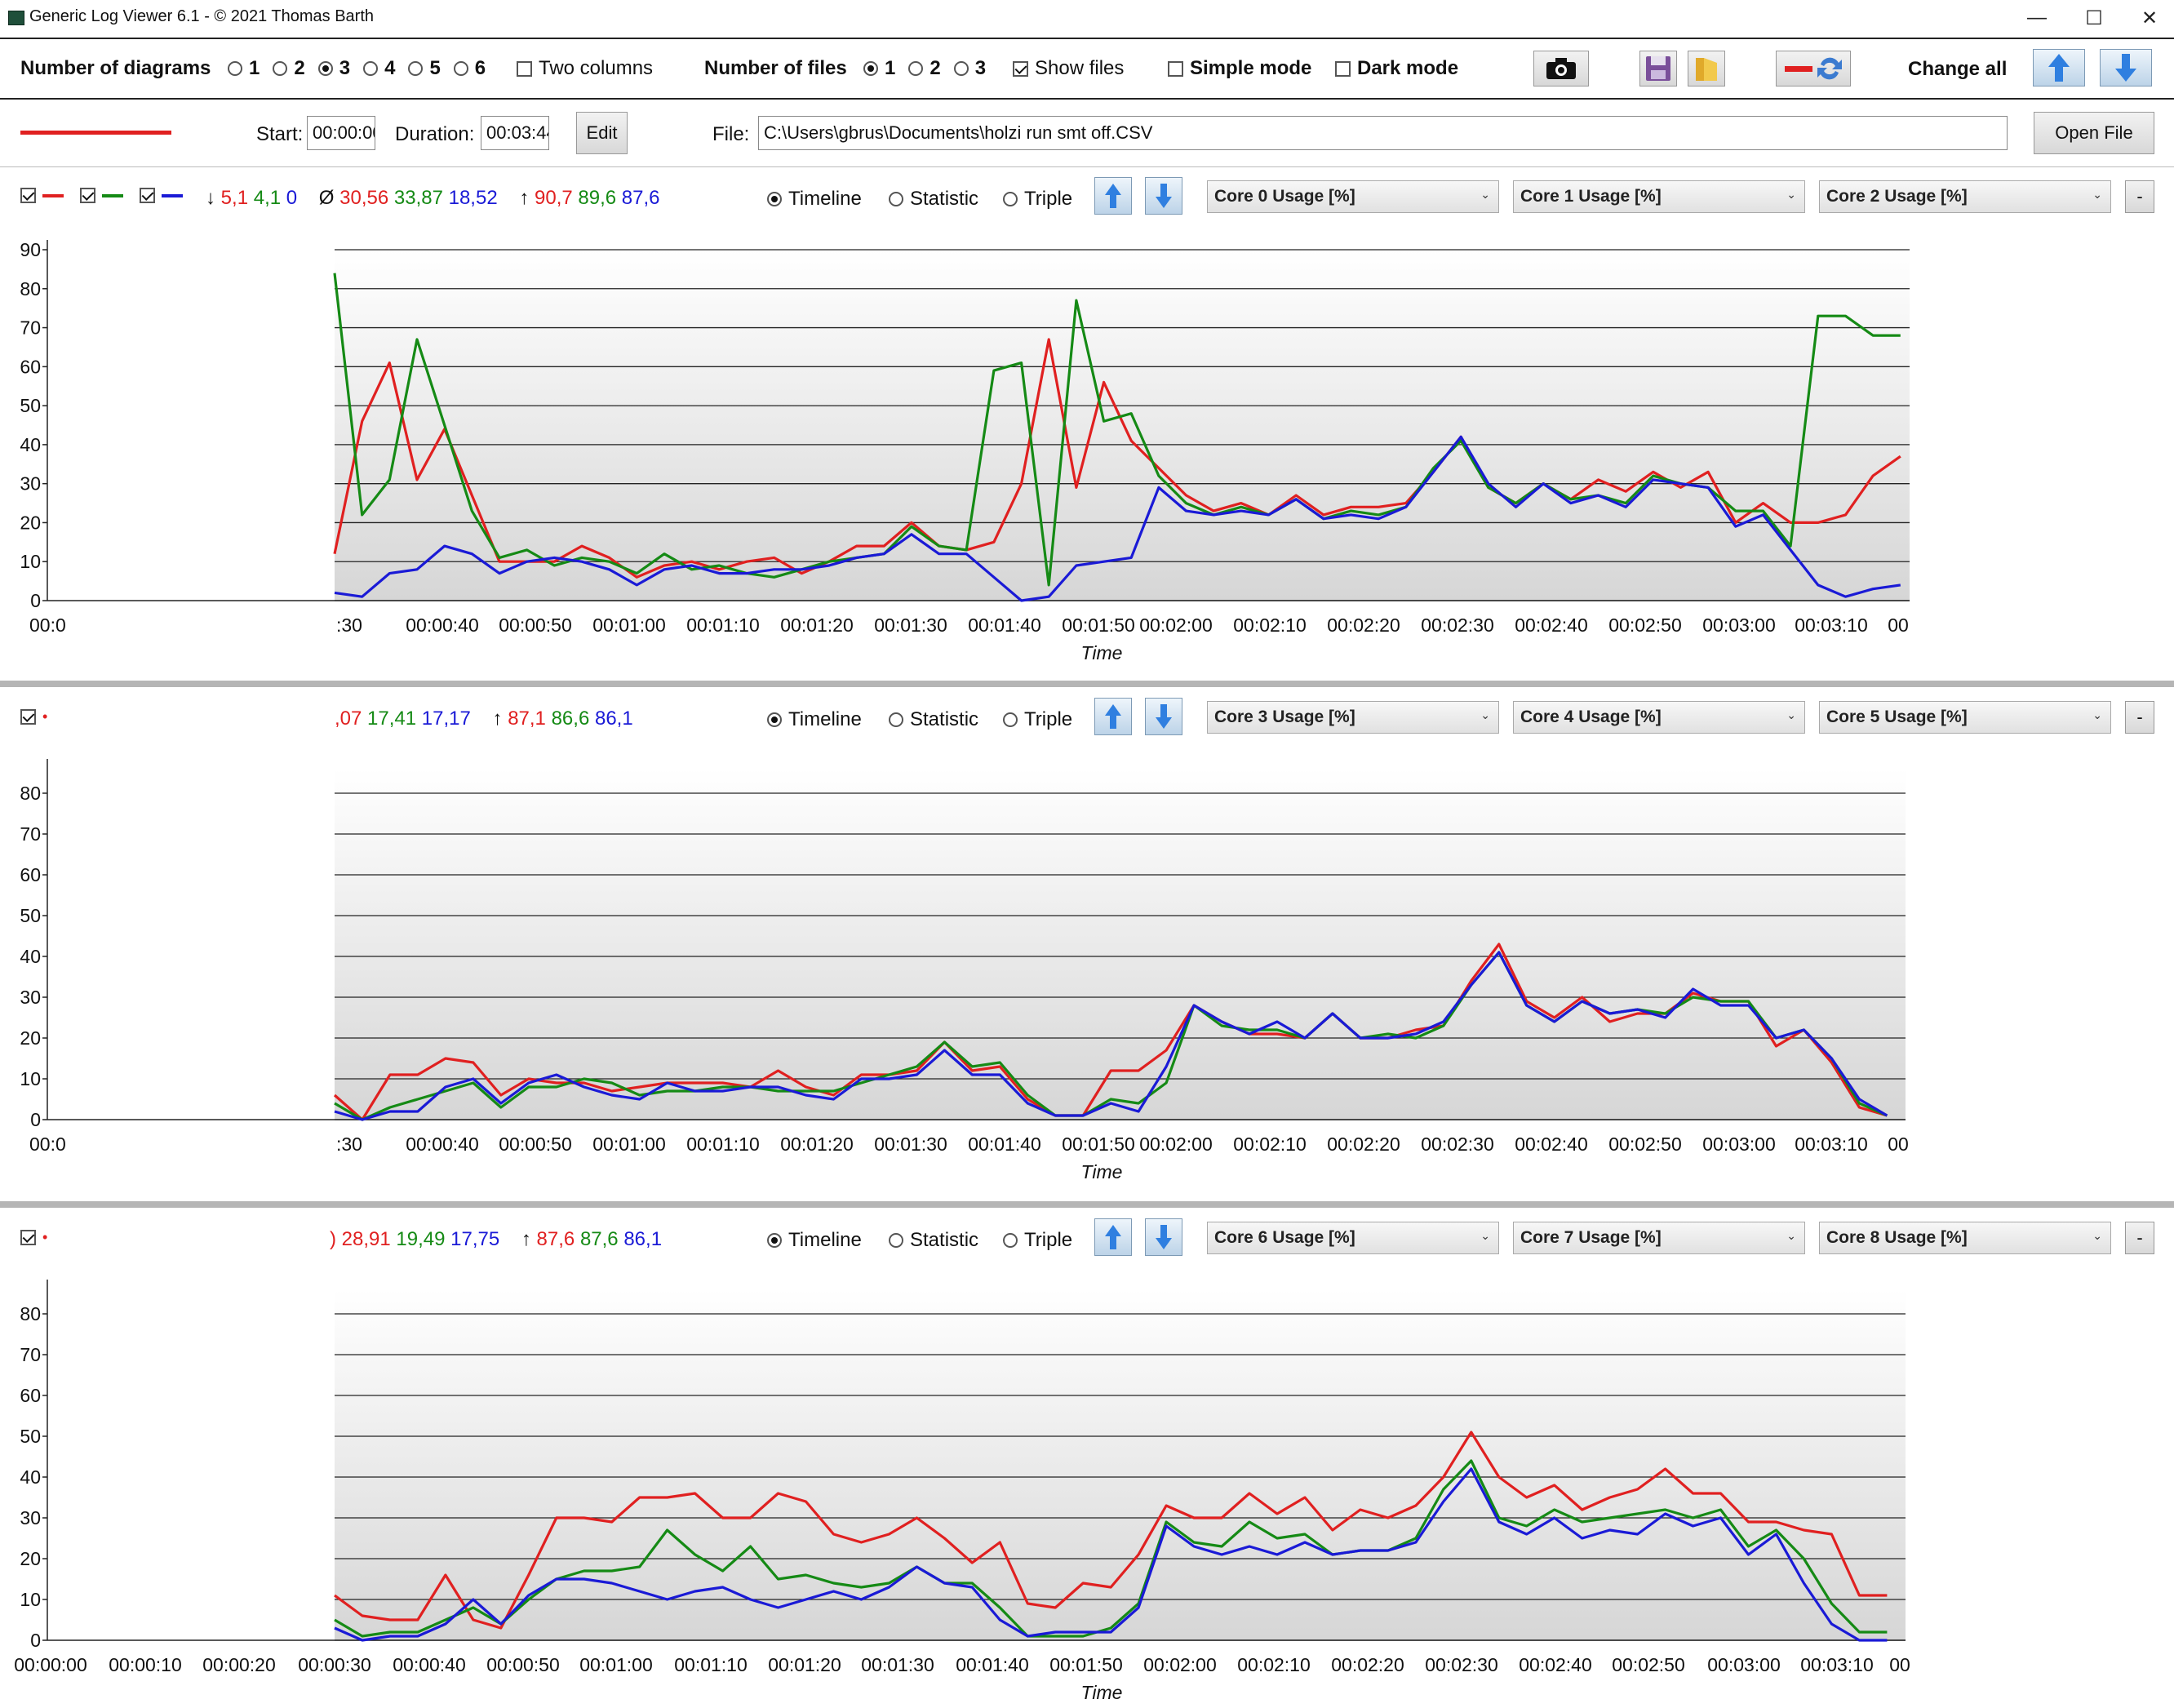 This screenshot has width=2174, height=1708. I want to click on series-1-select: Core 0 Usage [%] ⌄, so click(1353, 196).